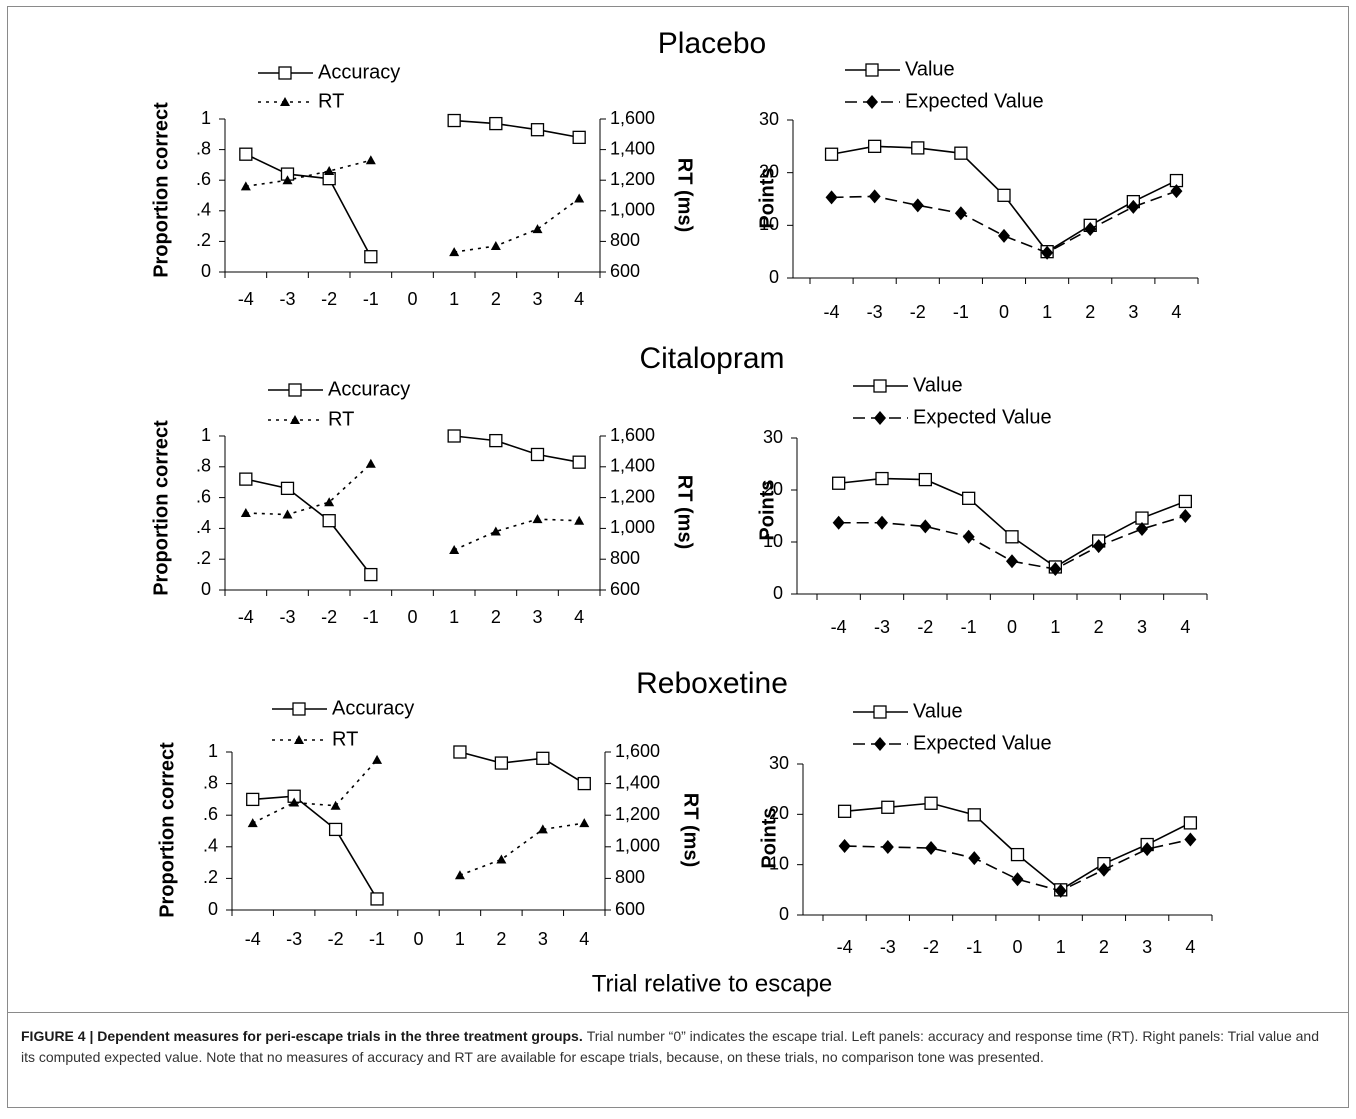  I want to click on legend-label: Accuracy, so click(369, 389).